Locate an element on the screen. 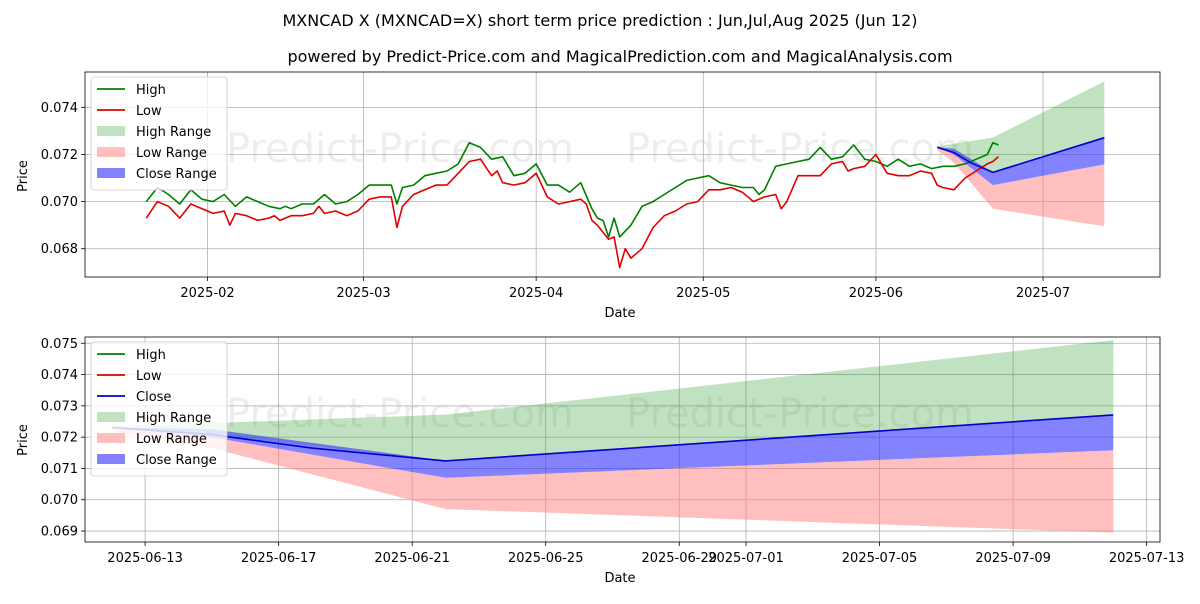  x-tick-label: 2025-06-25 is located at coordinates (546, 558).